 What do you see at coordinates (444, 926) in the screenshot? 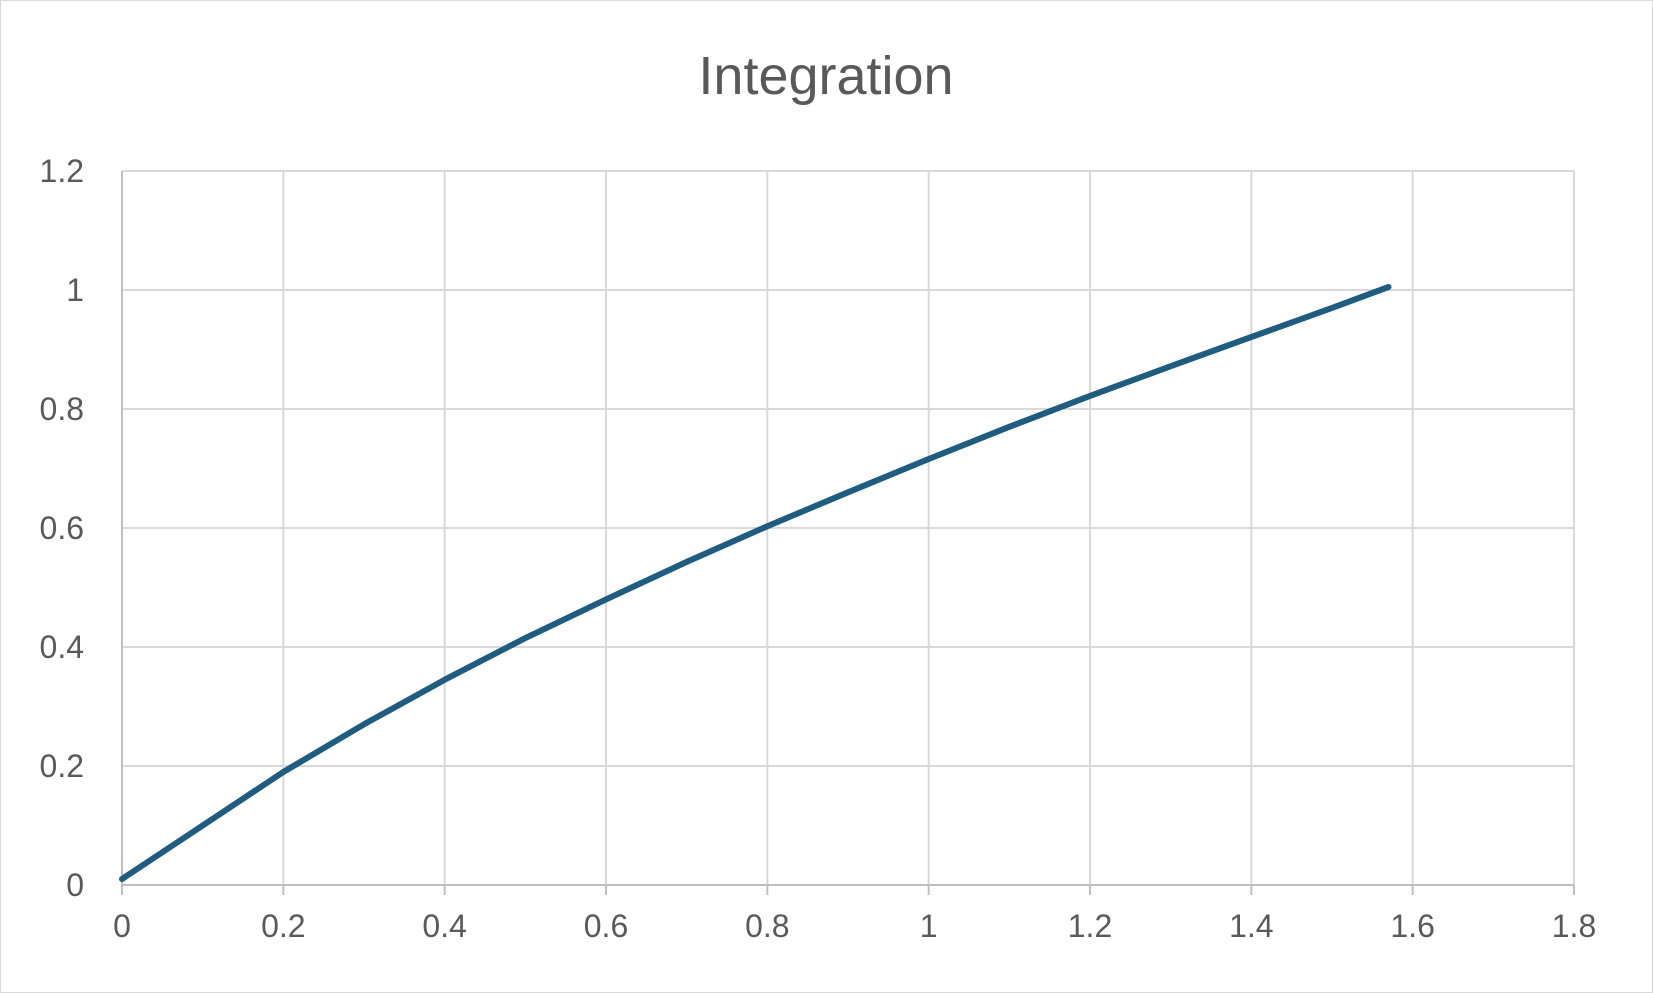
I see `x-tick-label: 0.4` at bounding box center [444, 926].